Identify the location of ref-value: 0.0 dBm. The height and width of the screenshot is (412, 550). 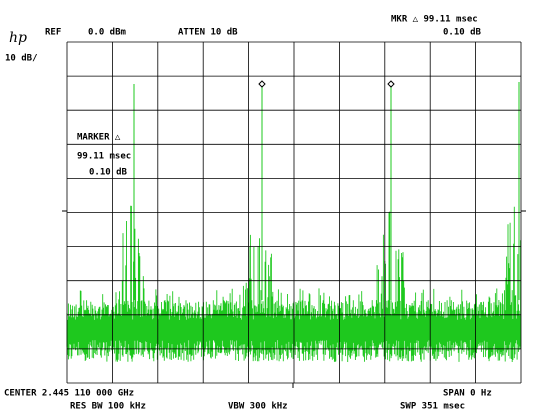
(107, 33).